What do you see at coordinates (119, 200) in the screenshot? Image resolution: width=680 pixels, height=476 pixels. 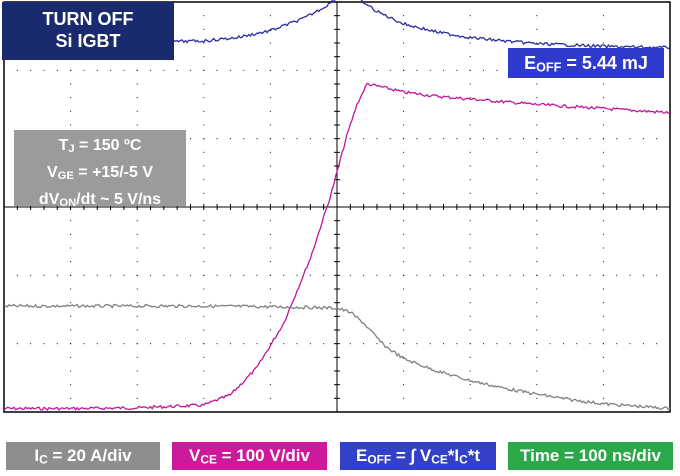 I see `dvdt-value: /dt ~ 5 V/ns` at bounding box center [119, 200].